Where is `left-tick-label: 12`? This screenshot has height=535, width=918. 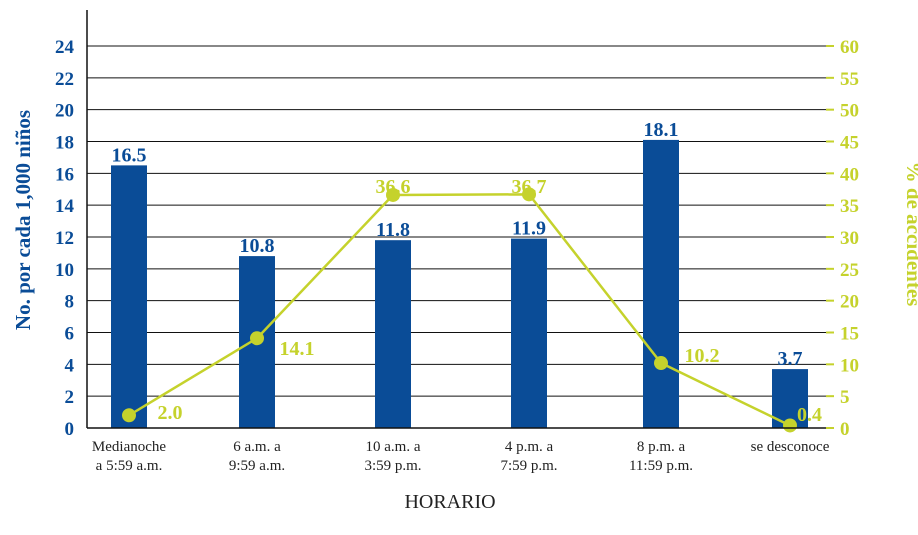 left-tick-label: 12 is located at coordinates (64, 238).